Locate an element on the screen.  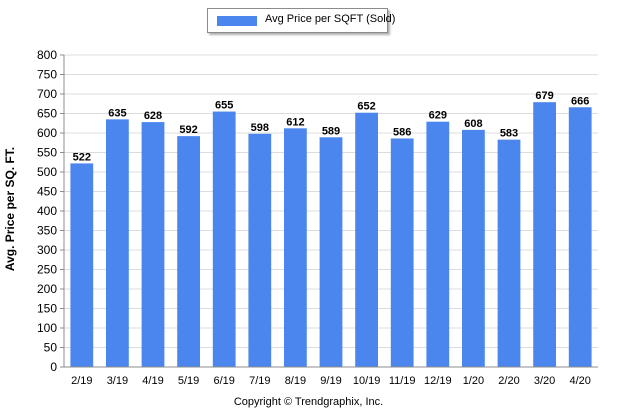
y-tick-label: 50 is located at coordinates (51, 348).